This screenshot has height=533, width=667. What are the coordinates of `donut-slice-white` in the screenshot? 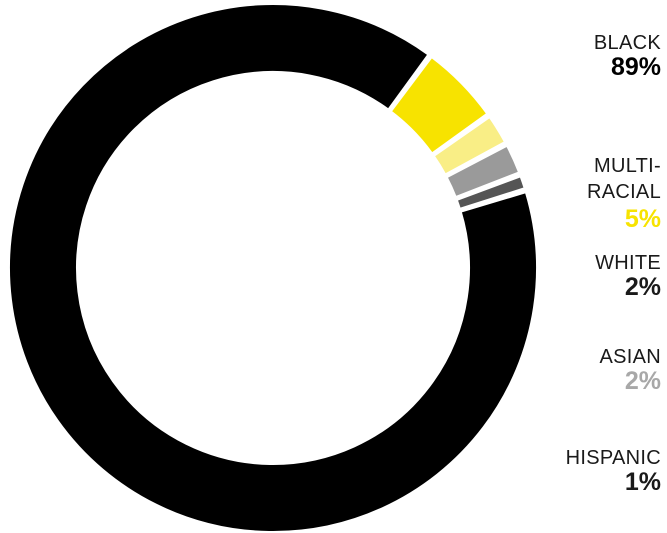 It's located at (469, 145).